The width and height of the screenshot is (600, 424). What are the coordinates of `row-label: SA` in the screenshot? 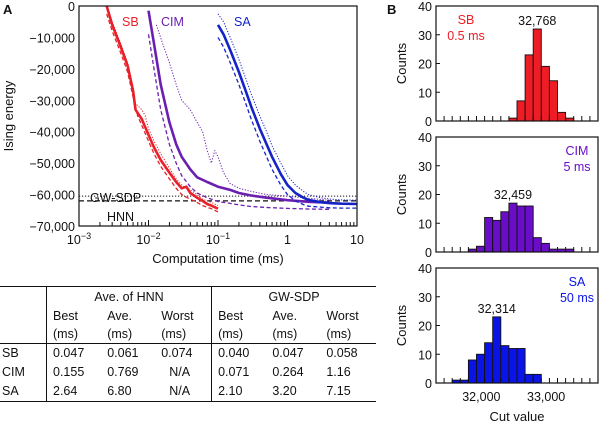 It's located at (23, 392).